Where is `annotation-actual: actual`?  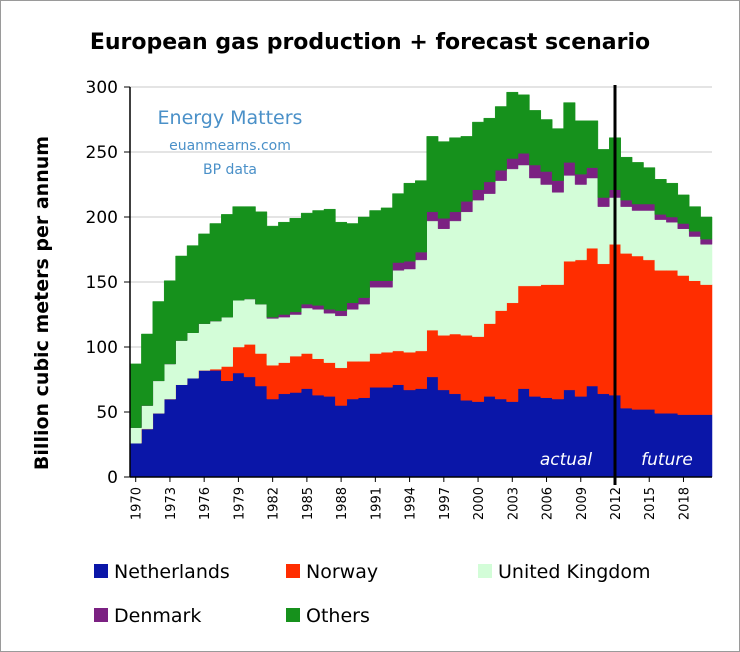
annotation-actual: actual is located at coordinates (566, 460).